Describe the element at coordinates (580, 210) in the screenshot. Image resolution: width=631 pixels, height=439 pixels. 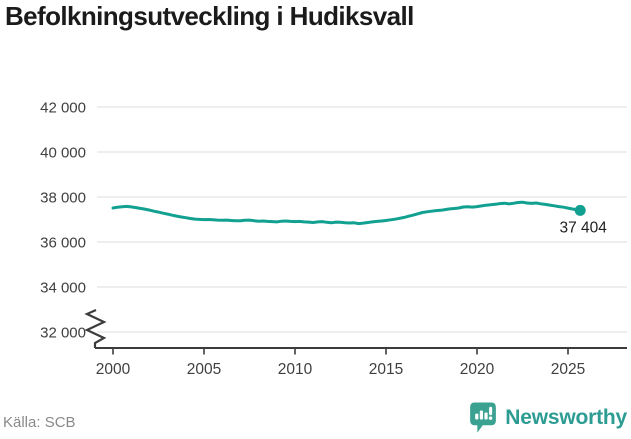
I see `endpoint-dot` at that location.